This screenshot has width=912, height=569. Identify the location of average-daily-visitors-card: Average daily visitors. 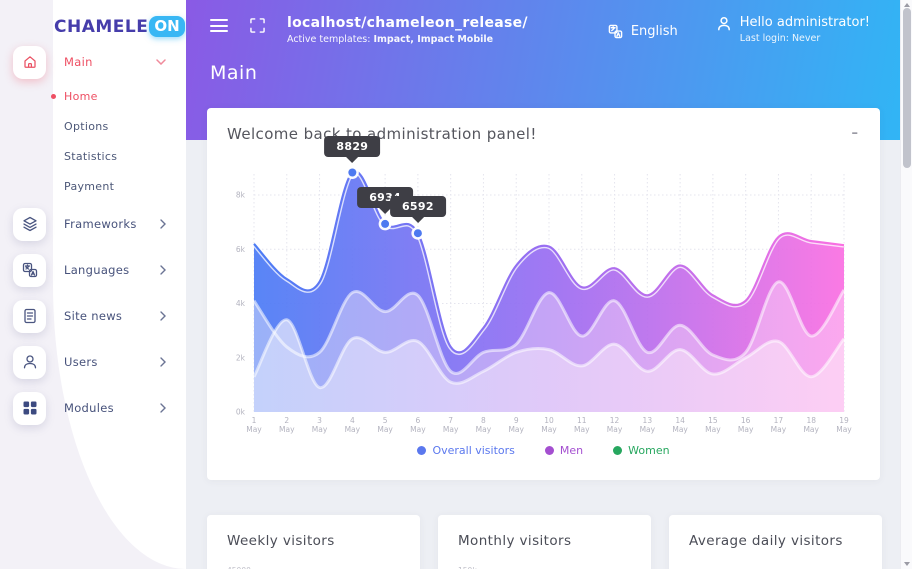
(775, 542).